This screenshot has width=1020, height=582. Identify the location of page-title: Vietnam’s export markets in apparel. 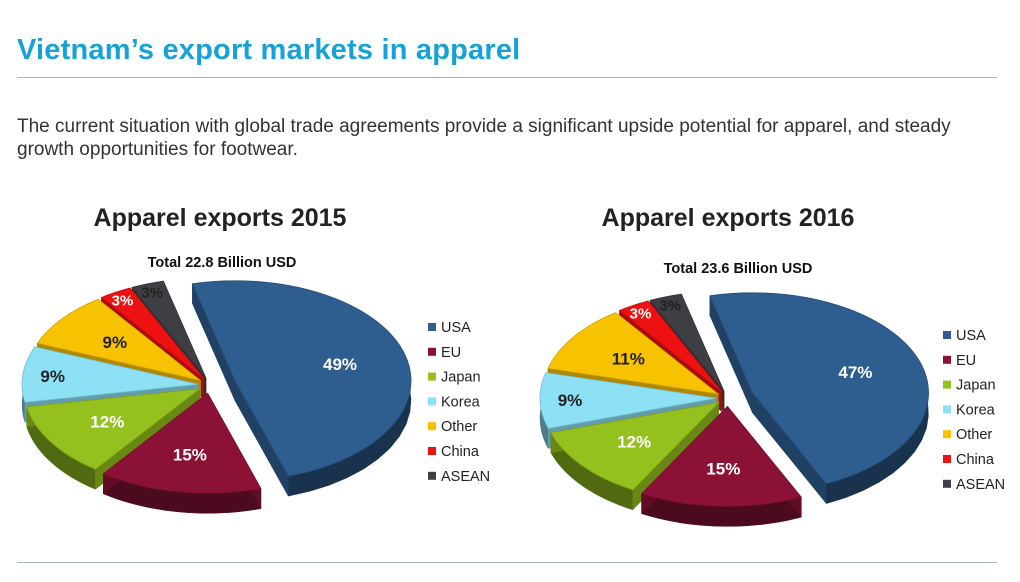
(269, 50).